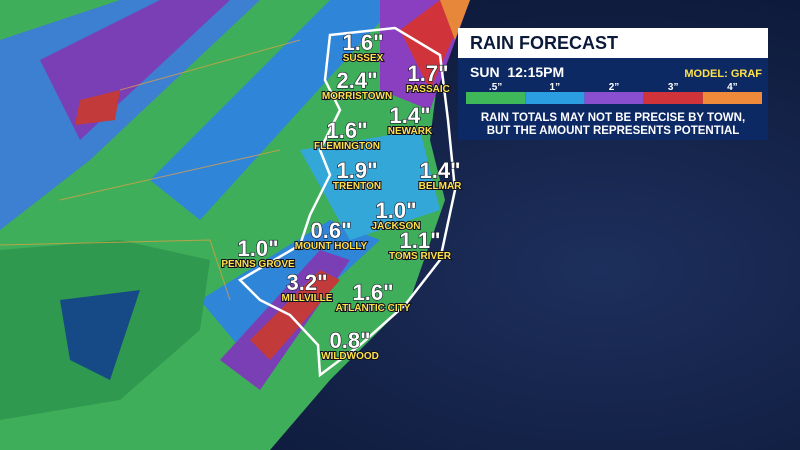  I want to click on panel-time: SUN 12:15PM, so click(517, 72).